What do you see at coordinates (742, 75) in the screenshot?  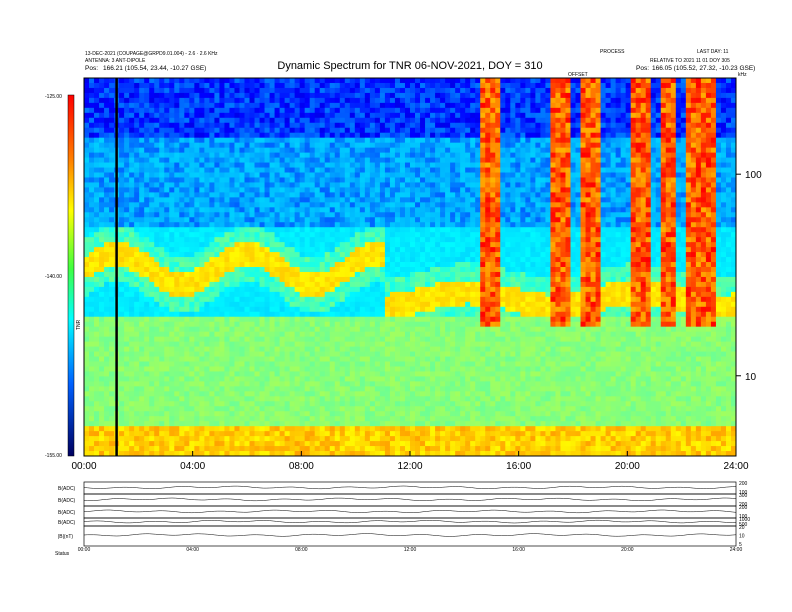 I see `corner-unit-label: kHz` at bounding box center [742, 75].